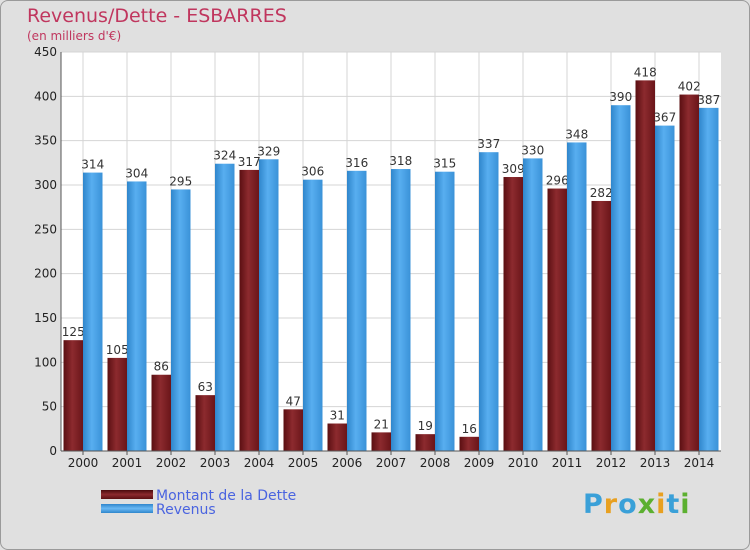 The height and width of the screenshot is (550, 750). I want to click on y-tick-label: 400, so click(45, 96).